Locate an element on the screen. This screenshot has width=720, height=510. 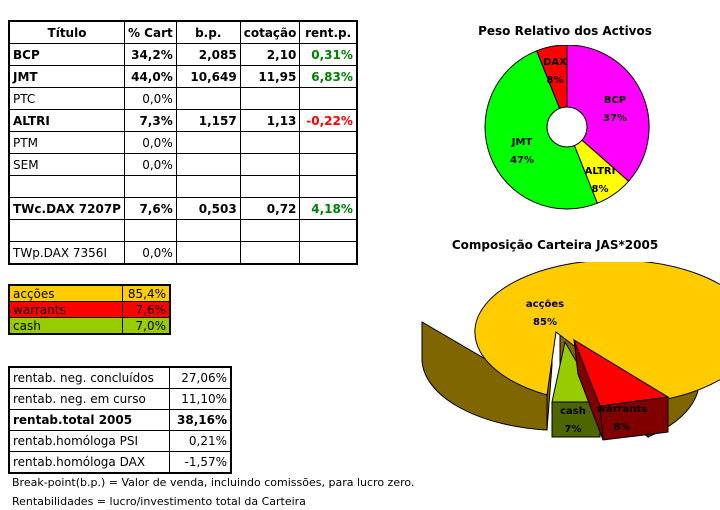
cell-titulo: JMT is located at coordinates (66, 76).